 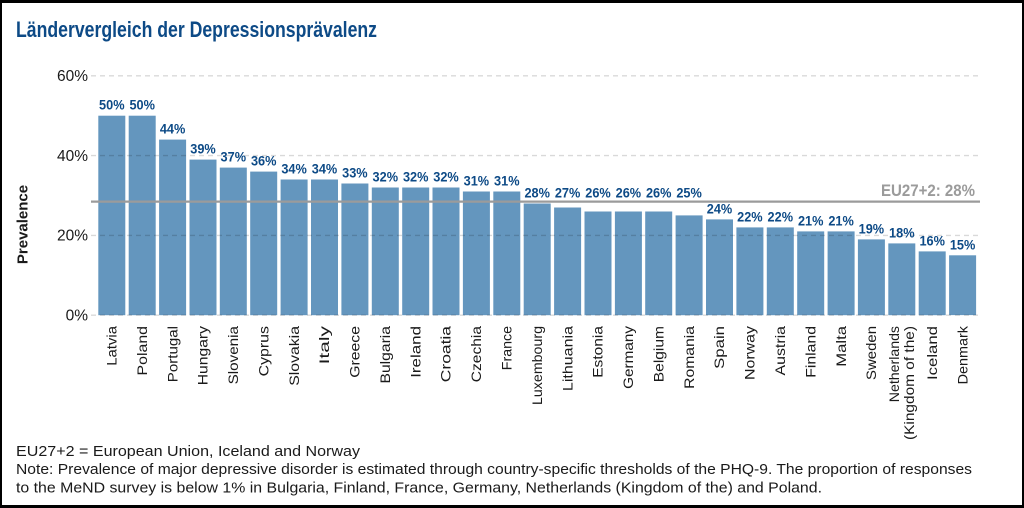 What do you see at coordinates (537, 365) in the screenshot?
I see `svg-text: Luxembourg` at bounding box center [537, 365].